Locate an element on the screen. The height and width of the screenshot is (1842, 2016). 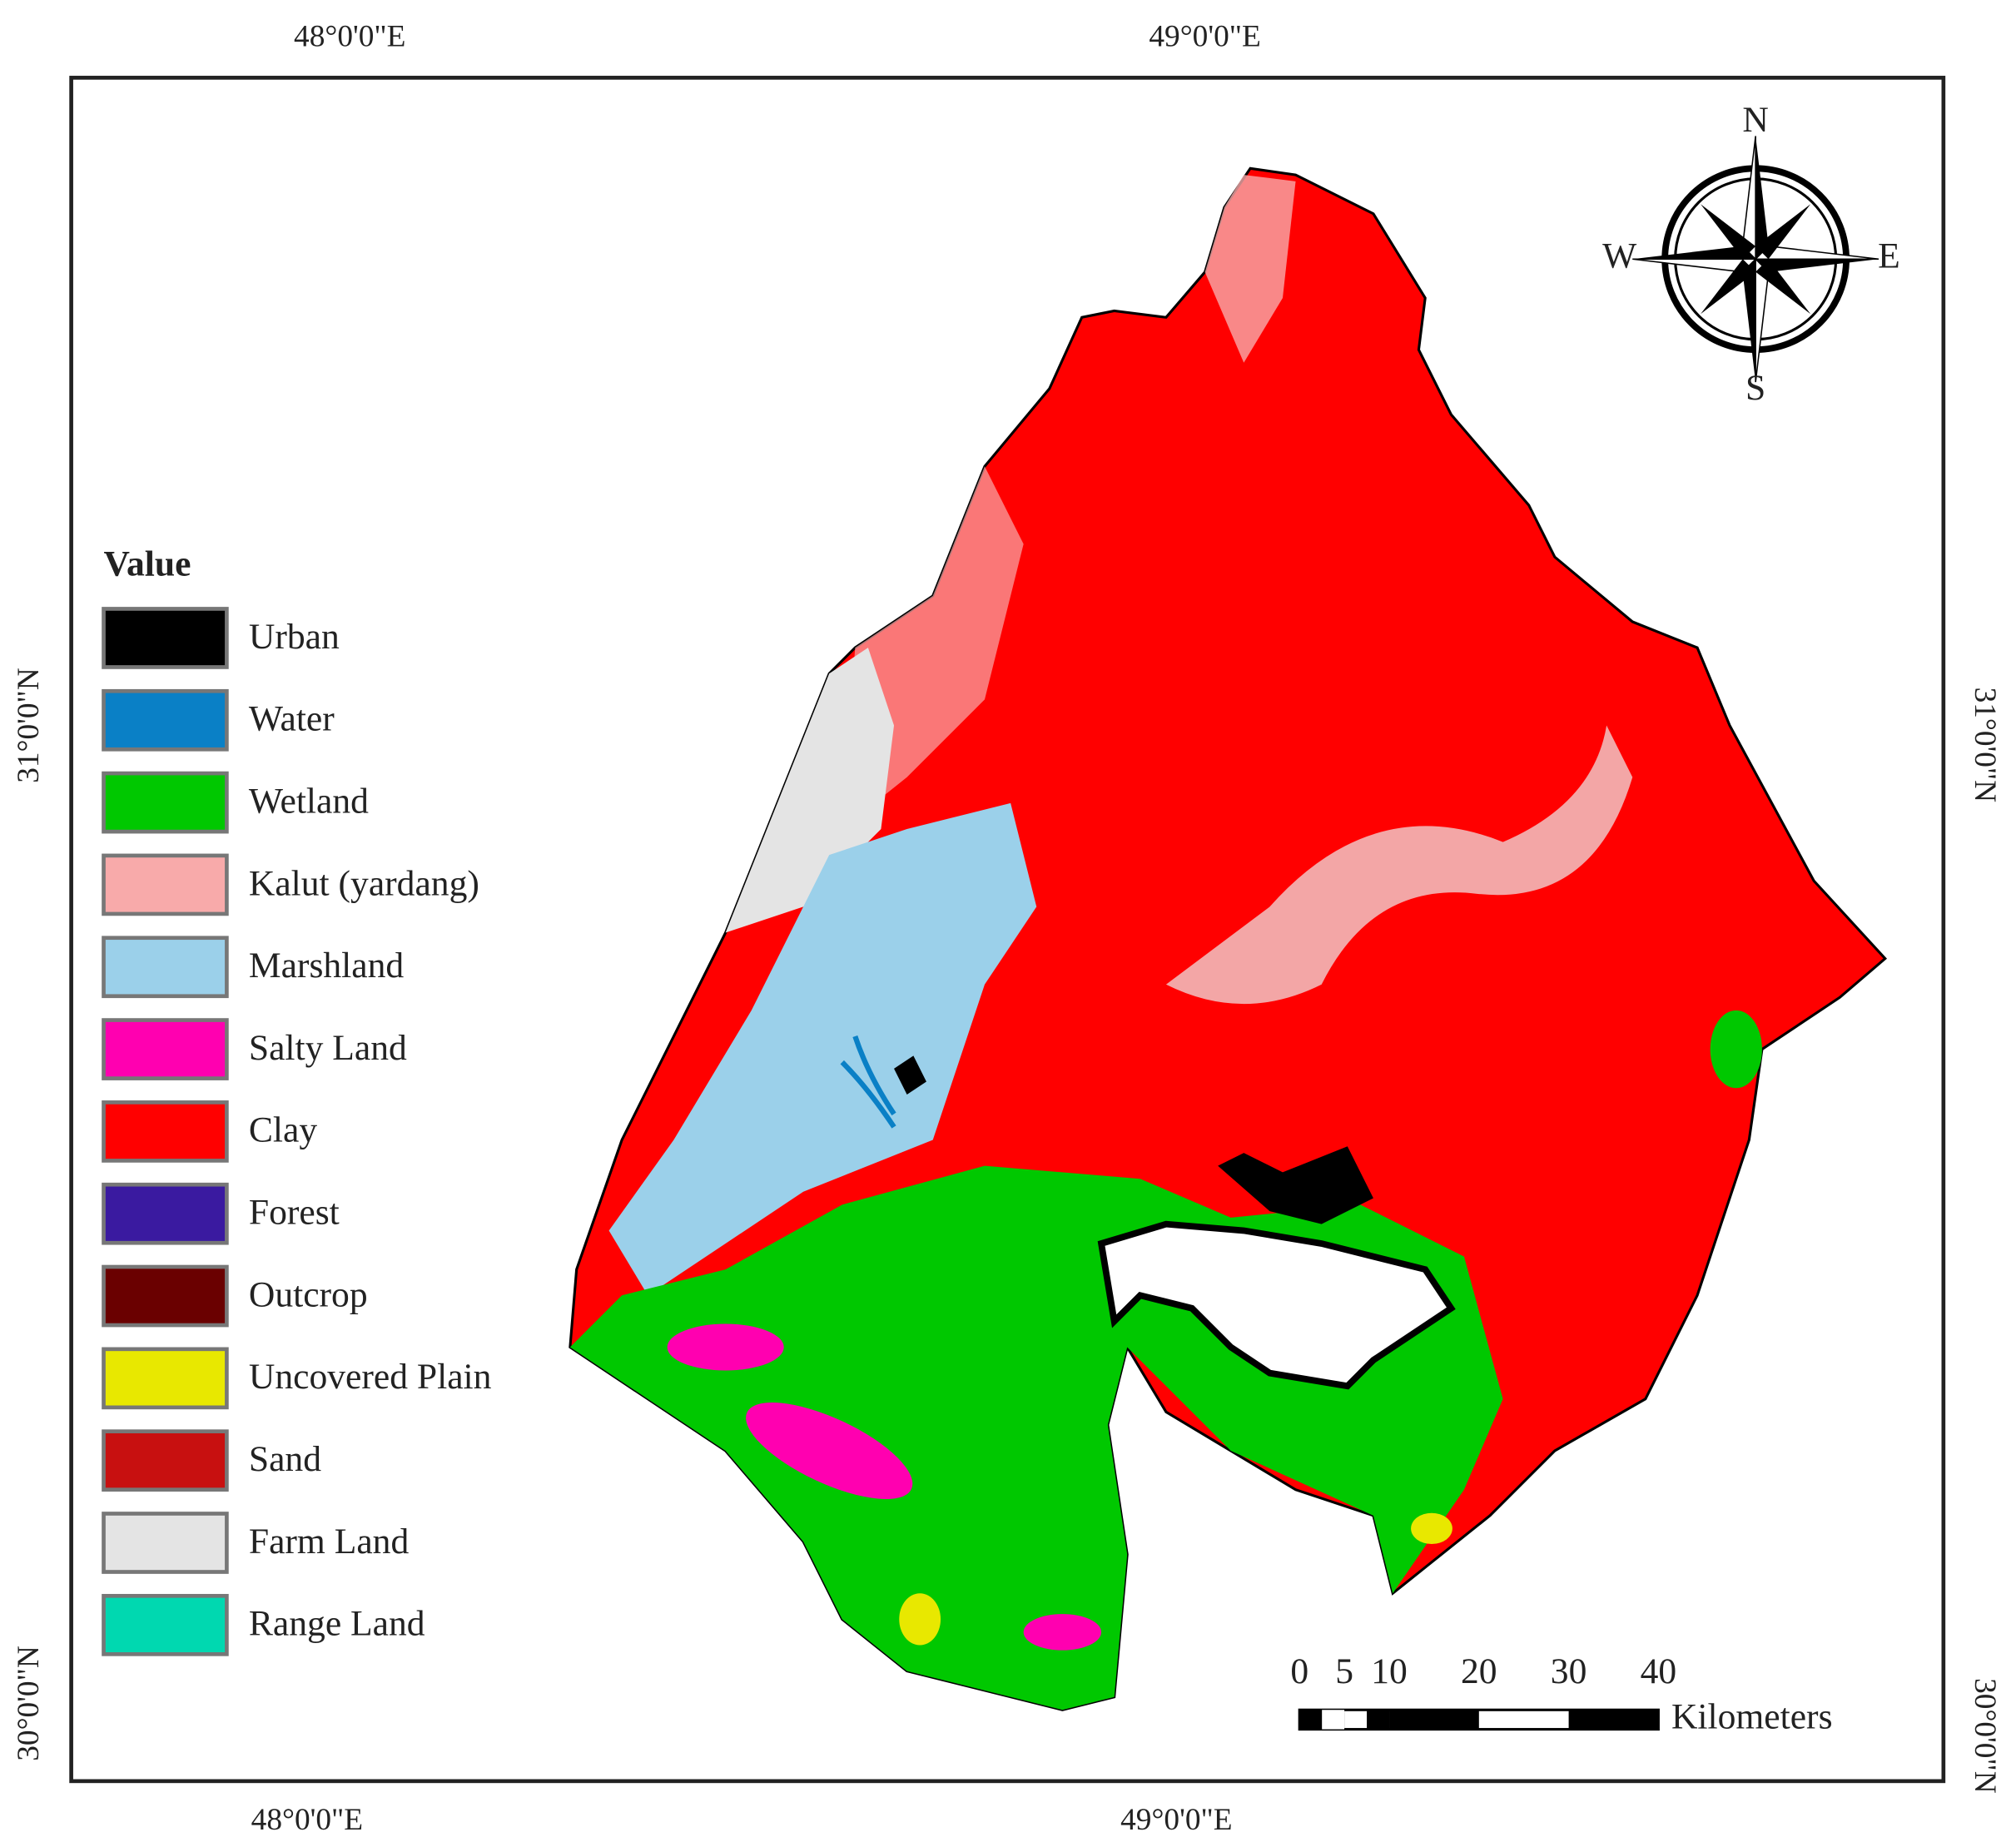
legend-label: Forest is located at coordinates (294, 1213).